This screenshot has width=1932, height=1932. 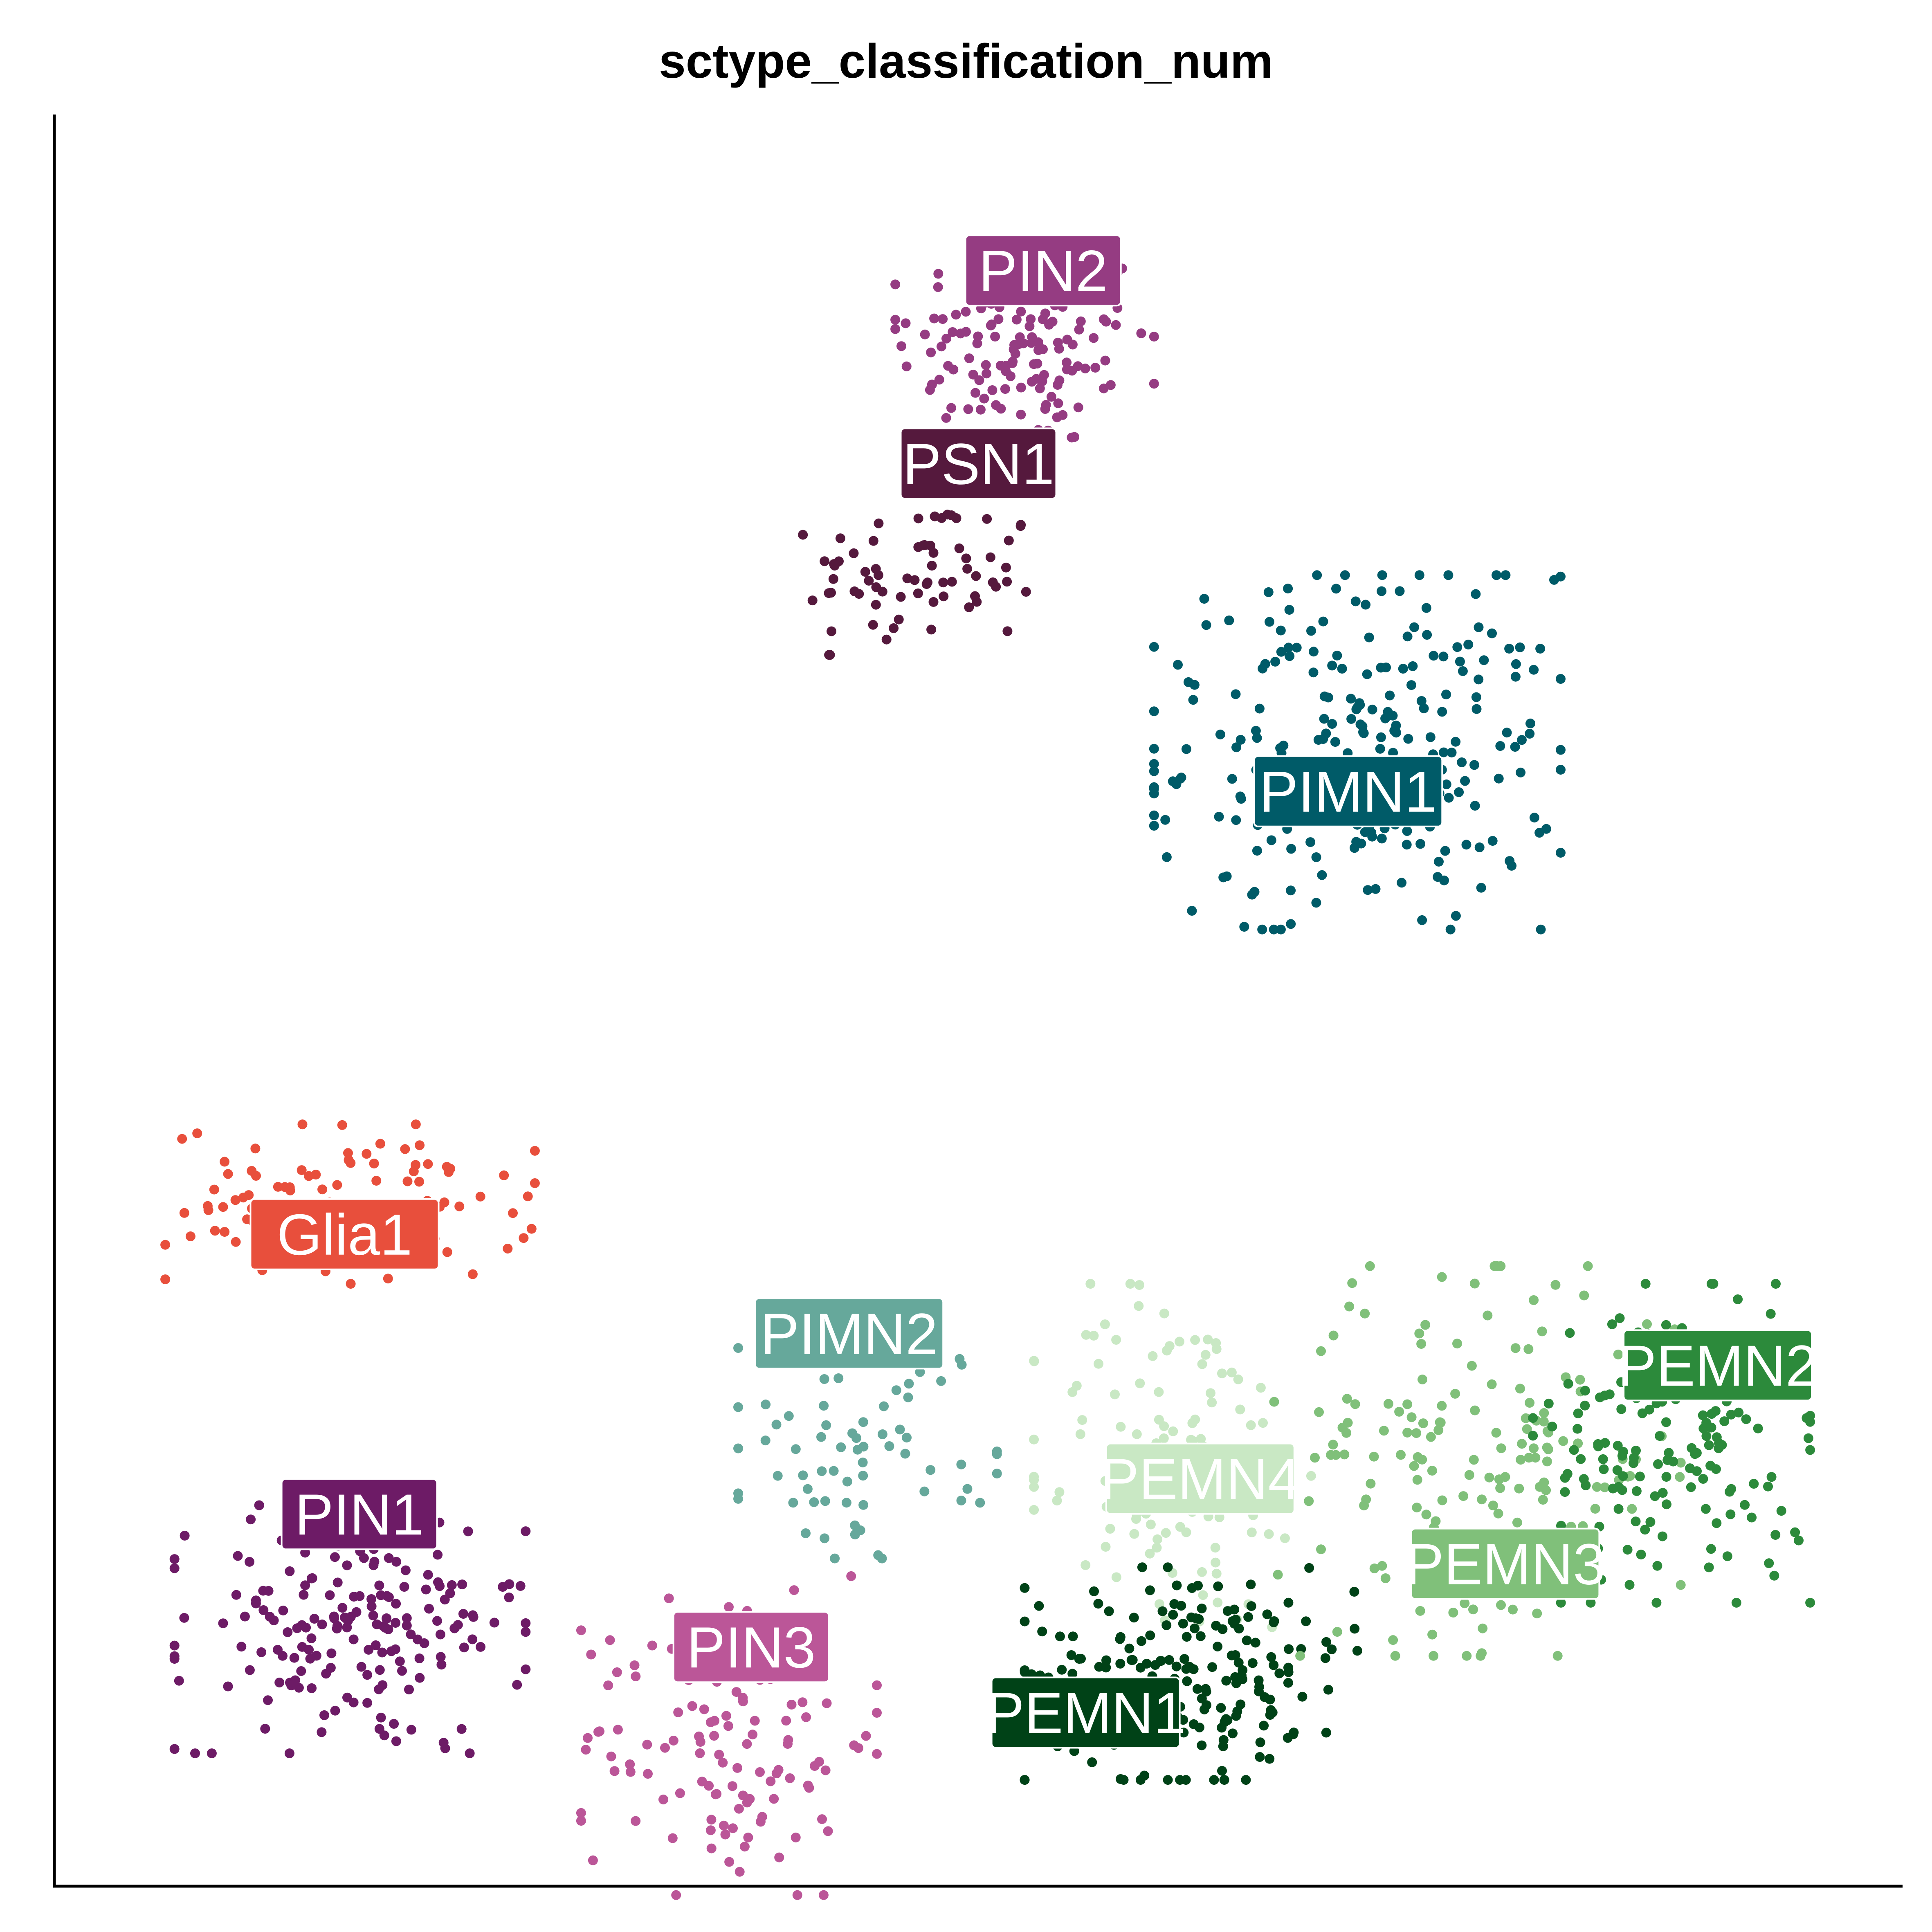 What do you see at coordinates (978, 464) in the screenshot?
I see `cluster-label-psn1: PSN1` at bounding box center [978, 464].